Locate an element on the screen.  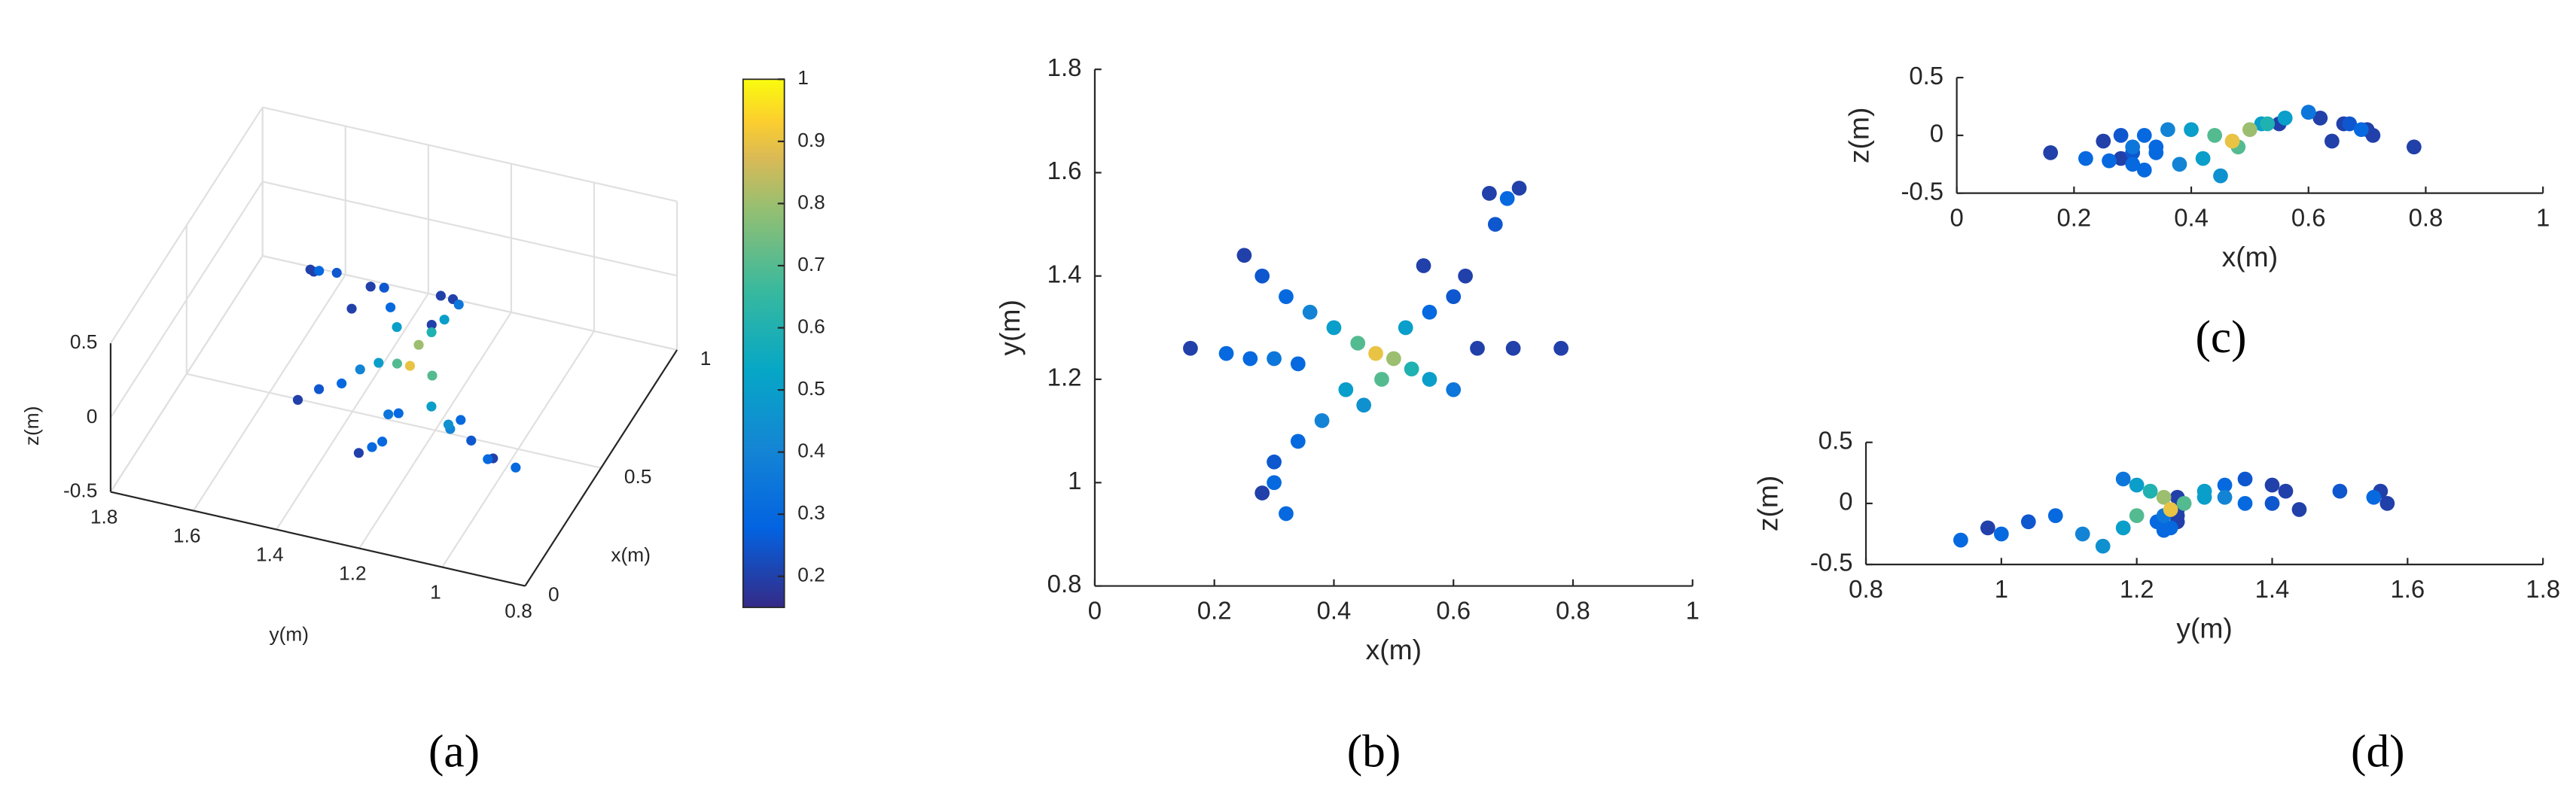
panel-label: (d) is located at coordinates (2378, 751).